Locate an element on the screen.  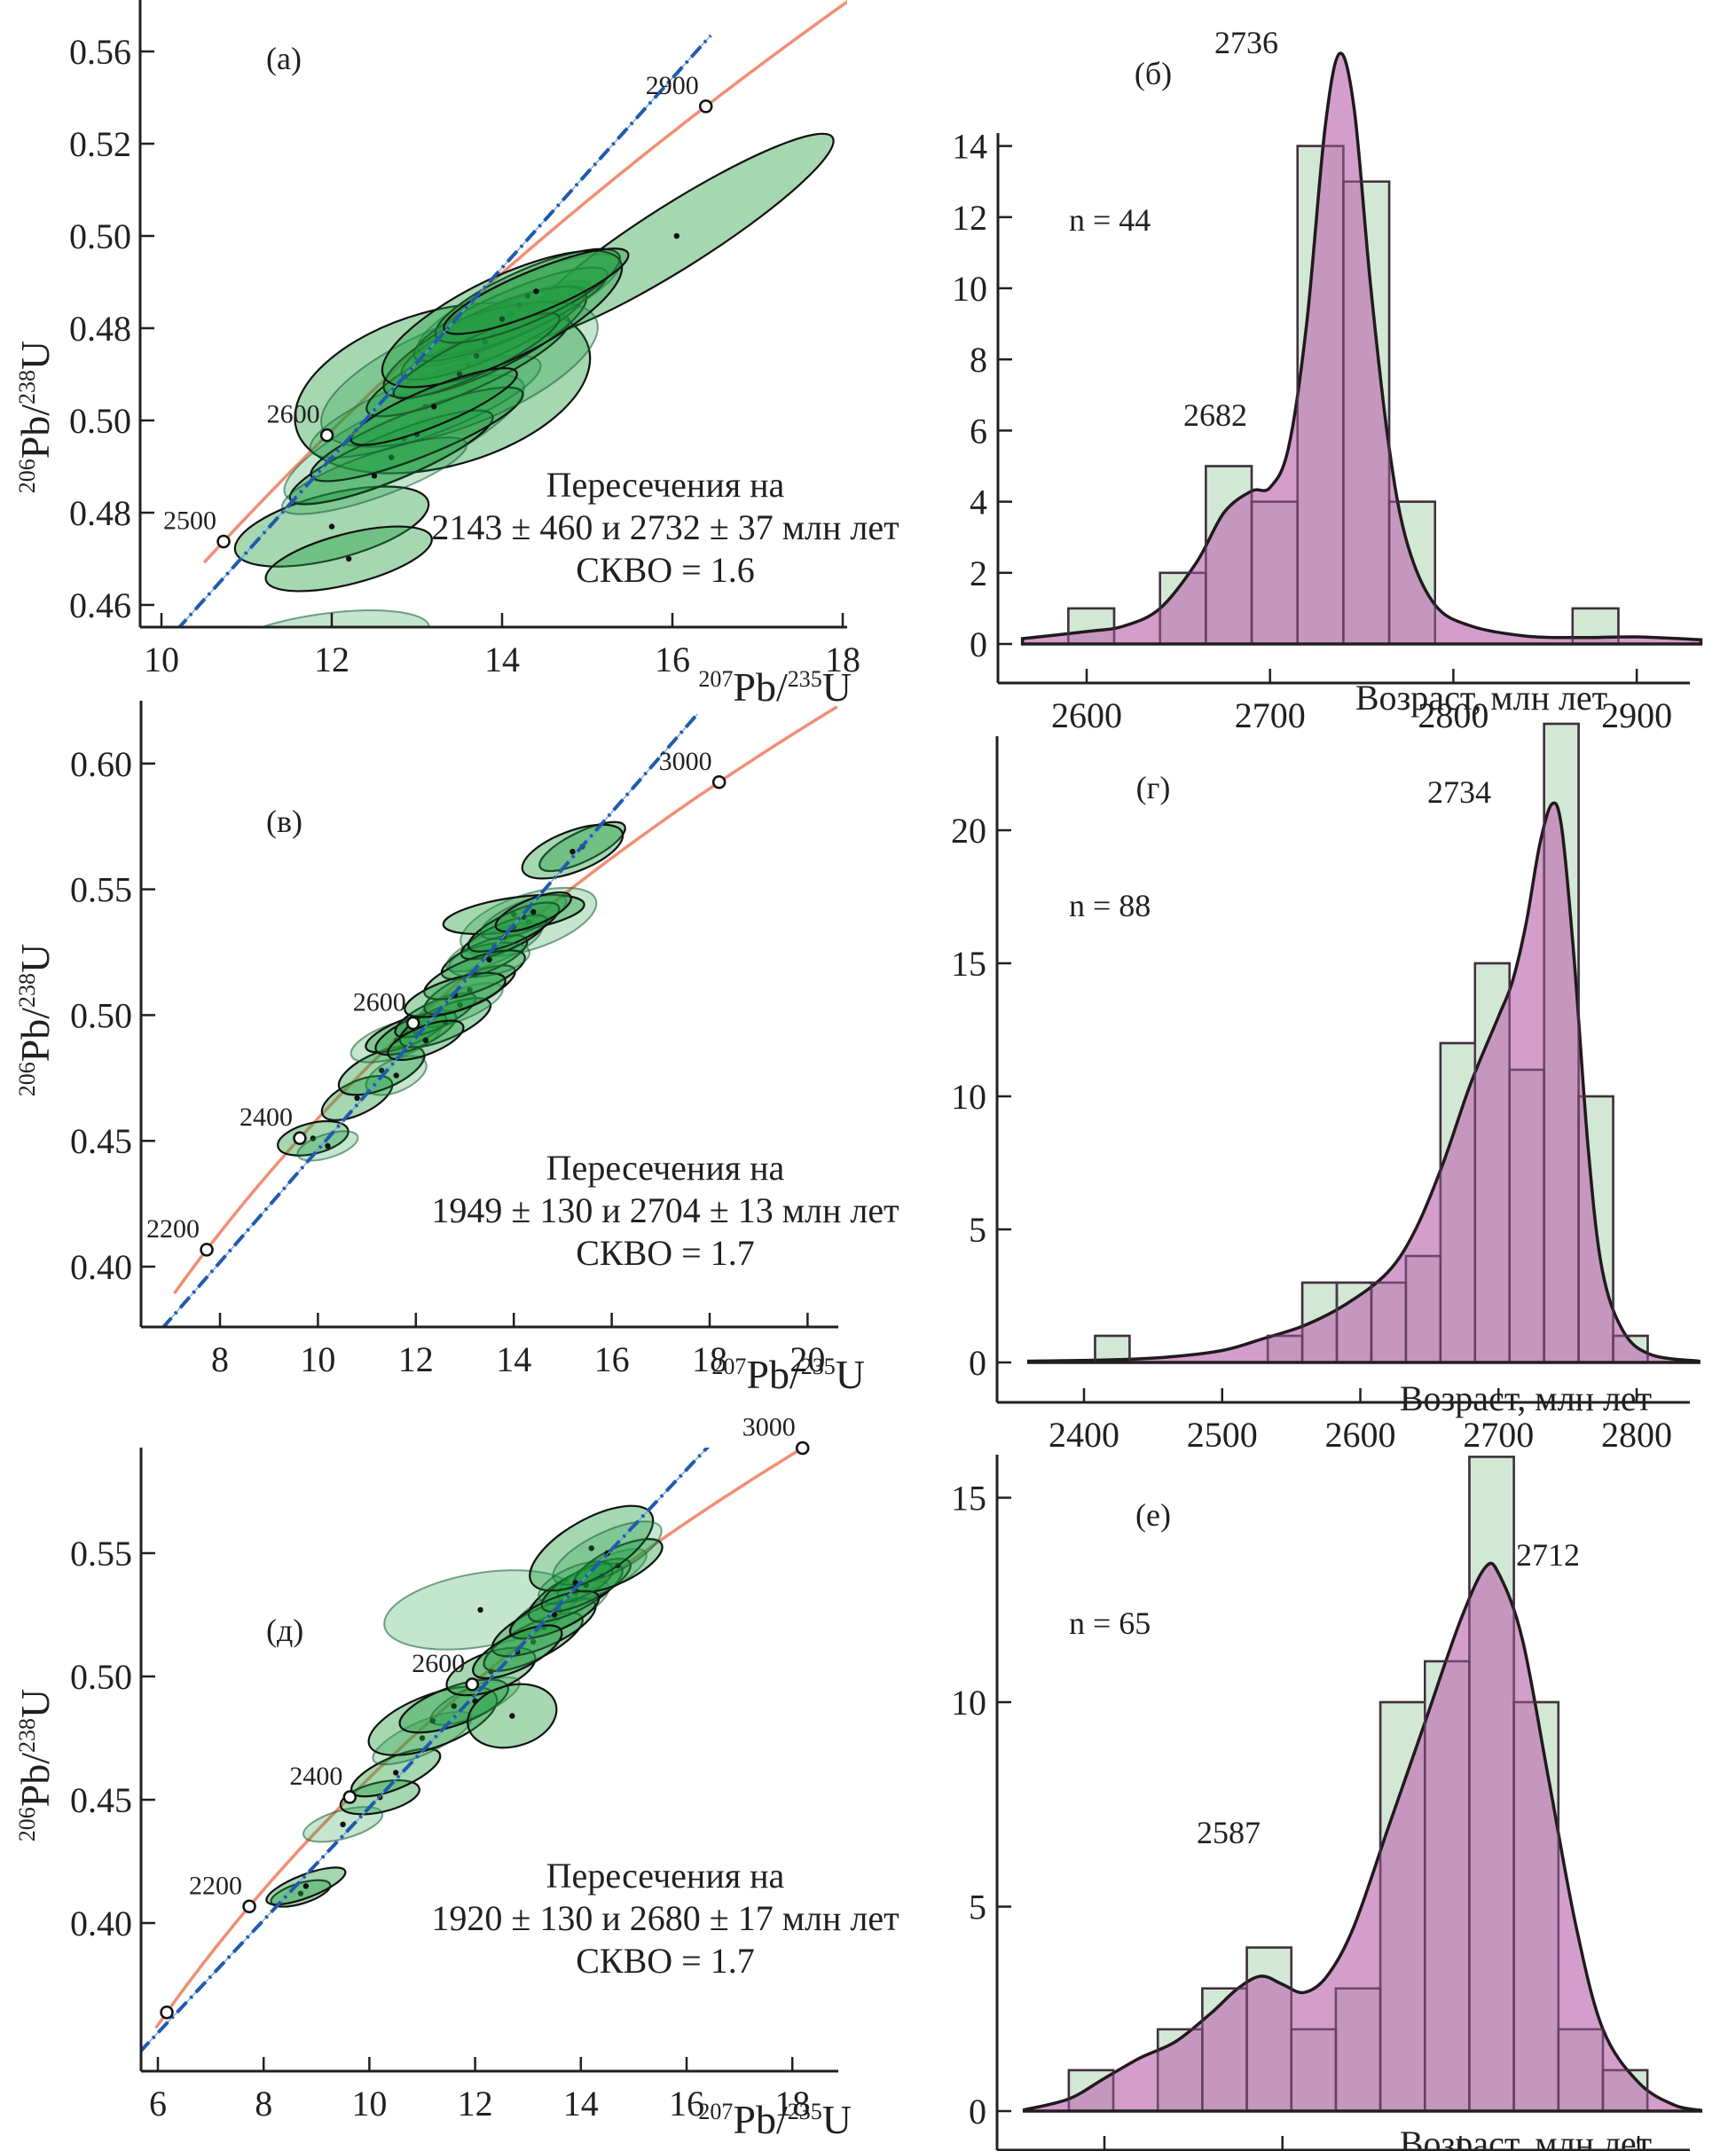
concordia-age-label: 2200 is located at coordinates (173, 1229).